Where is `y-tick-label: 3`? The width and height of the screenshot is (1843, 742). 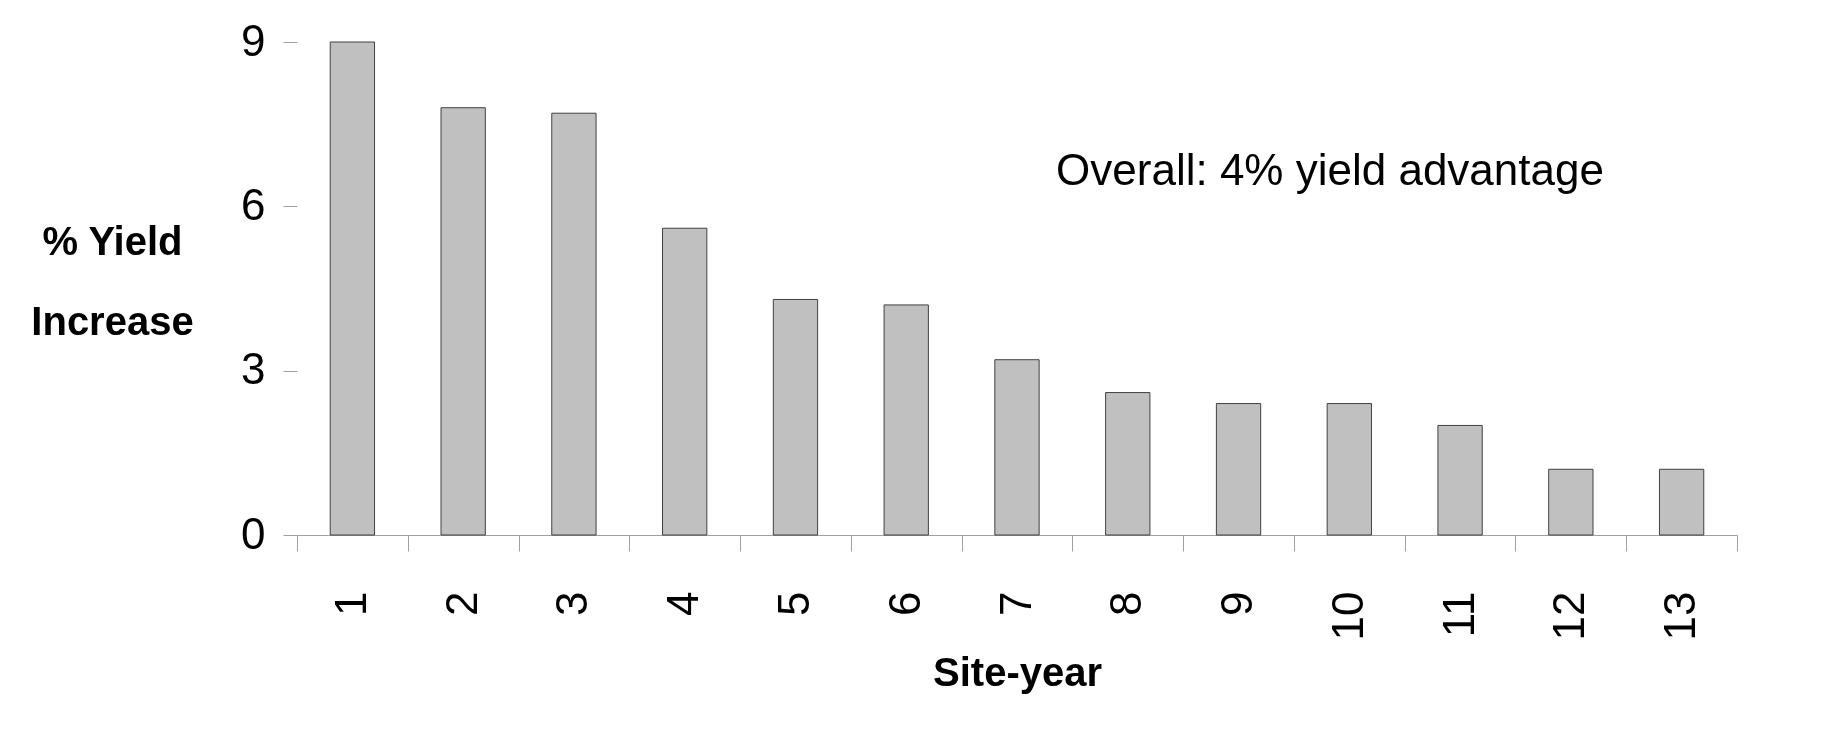
y-tick-label: 3 is located at coordinates (253, 369).